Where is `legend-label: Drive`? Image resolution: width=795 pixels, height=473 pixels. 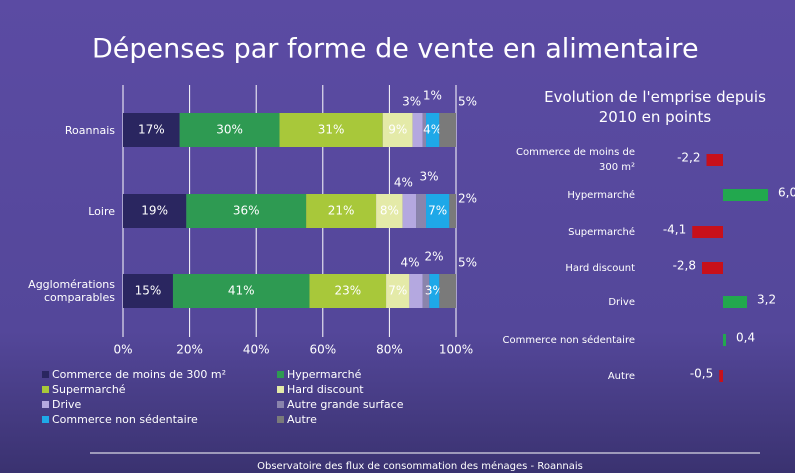
legend-label: Drive is located at coordinates (67, 404).